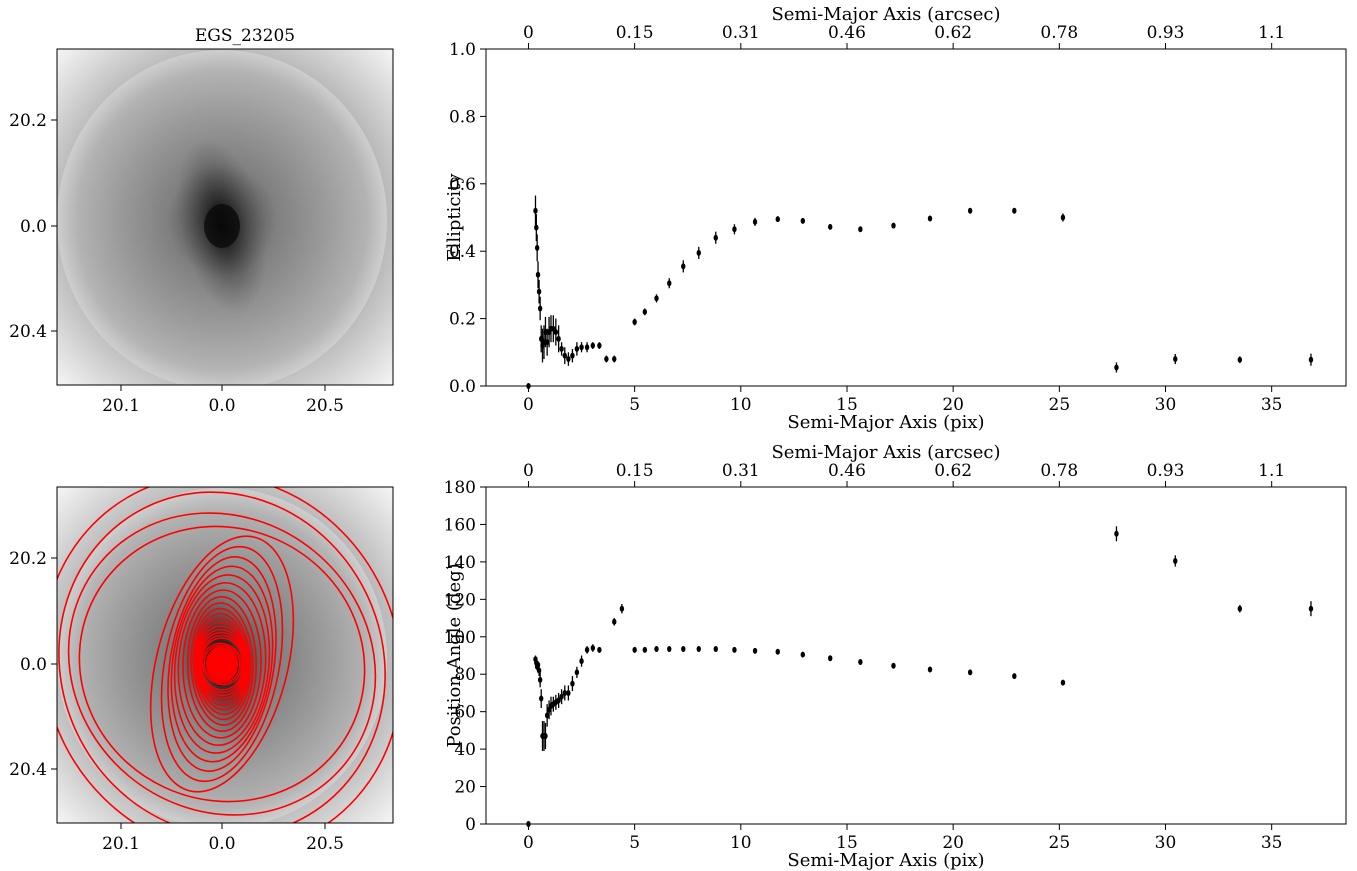  I want to click on image2-xtick-3: 20.5, so click(325, 844).